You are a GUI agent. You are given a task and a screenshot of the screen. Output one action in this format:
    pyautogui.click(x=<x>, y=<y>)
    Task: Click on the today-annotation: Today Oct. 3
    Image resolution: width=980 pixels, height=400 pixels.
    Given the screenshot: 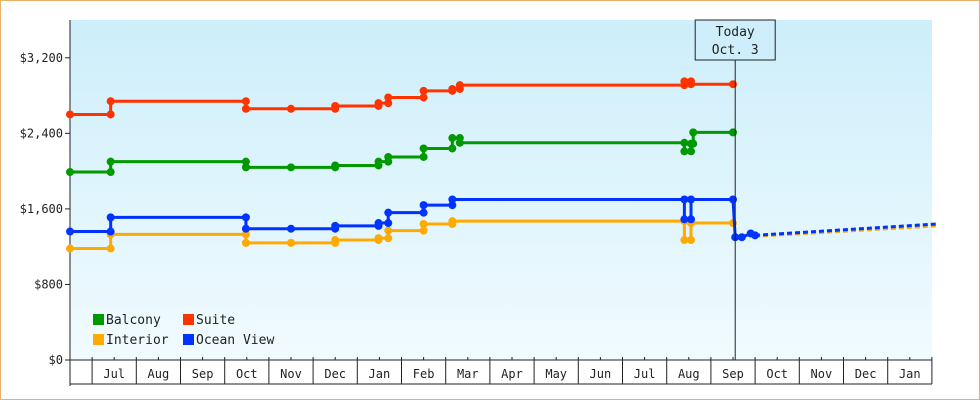 What is the action you would take?
    pyautogui.click(x=735, y=189)
    